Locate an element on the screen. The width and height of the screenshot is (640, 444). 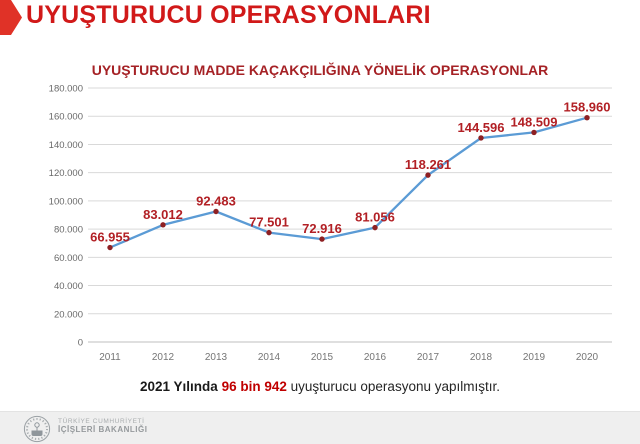
data-point-label: 144.596 is located at coordinates (481, 127).